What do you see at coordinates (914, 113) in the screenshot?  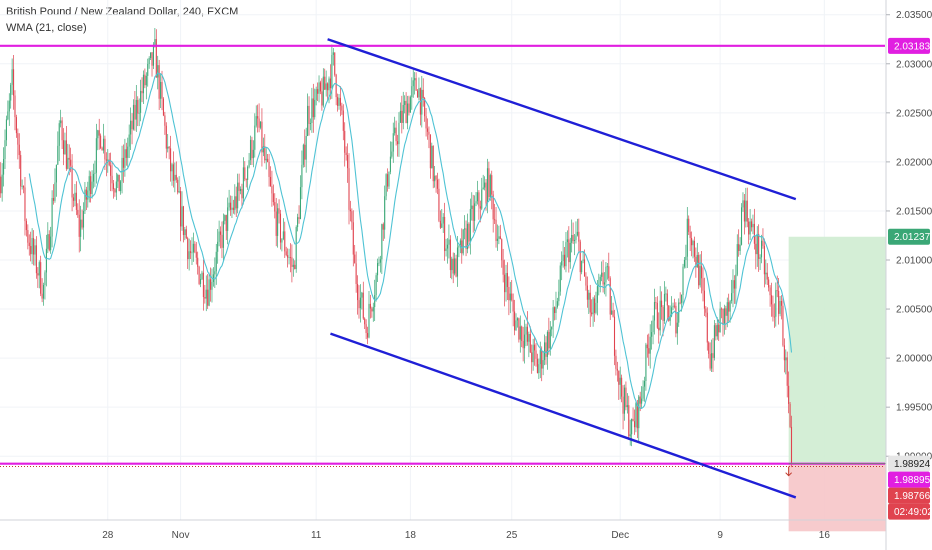 I see `price-tick-label: 2.02500` at bounding box center [914, 113].